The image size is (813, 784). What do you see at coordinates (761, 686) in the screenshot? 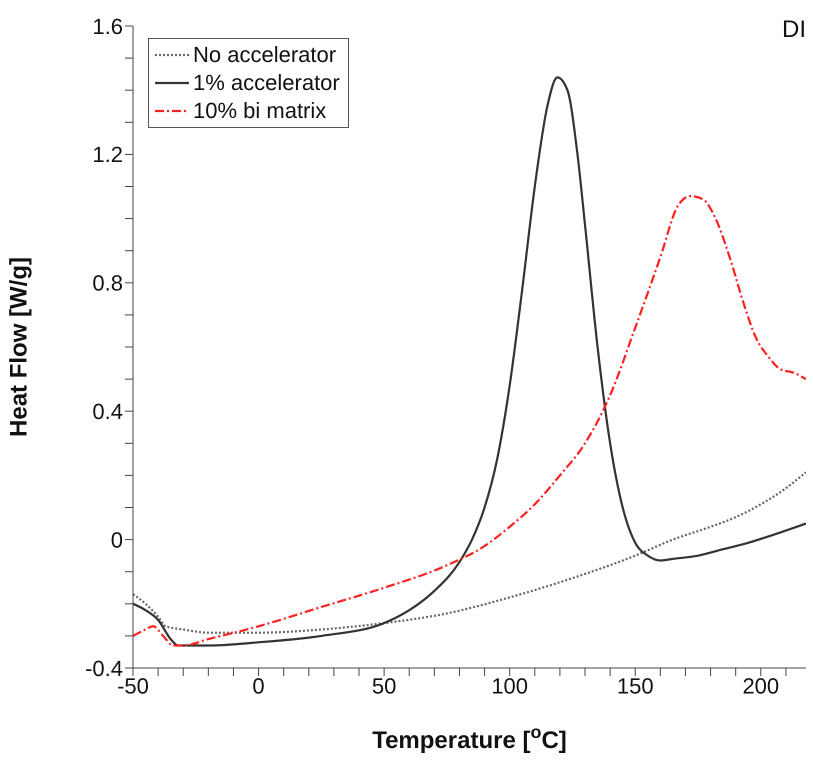
I see `x-tick-label: 200` at bounding box center [761, 686].